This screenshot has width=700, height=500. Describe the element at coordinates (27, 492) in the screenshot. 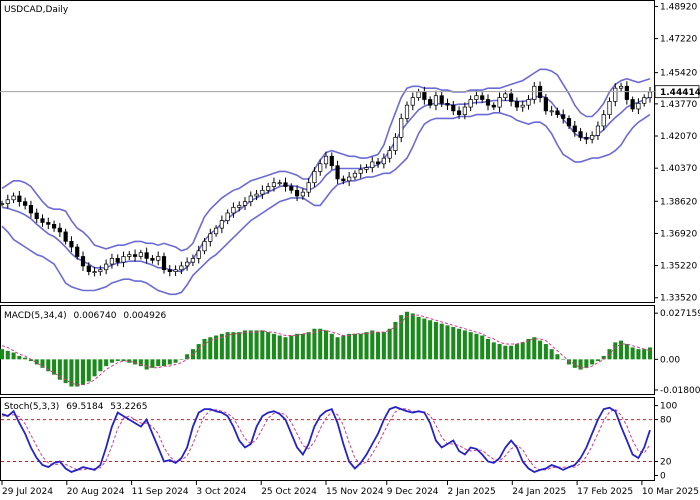

I see `time-tick-label: 29 Jul 2024` at that location.